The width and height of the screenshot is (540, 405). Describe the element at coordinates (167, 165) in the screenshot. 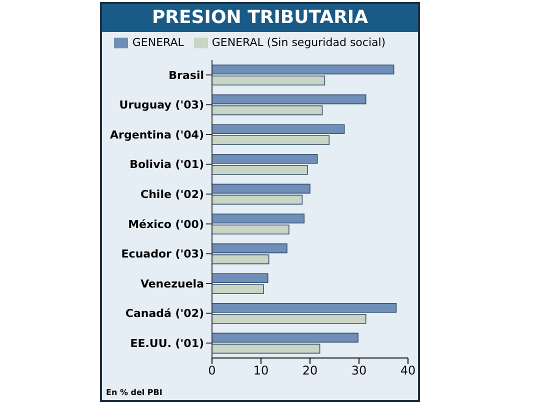

I see `y-tick-label: Bolivia ('01)` at that location.